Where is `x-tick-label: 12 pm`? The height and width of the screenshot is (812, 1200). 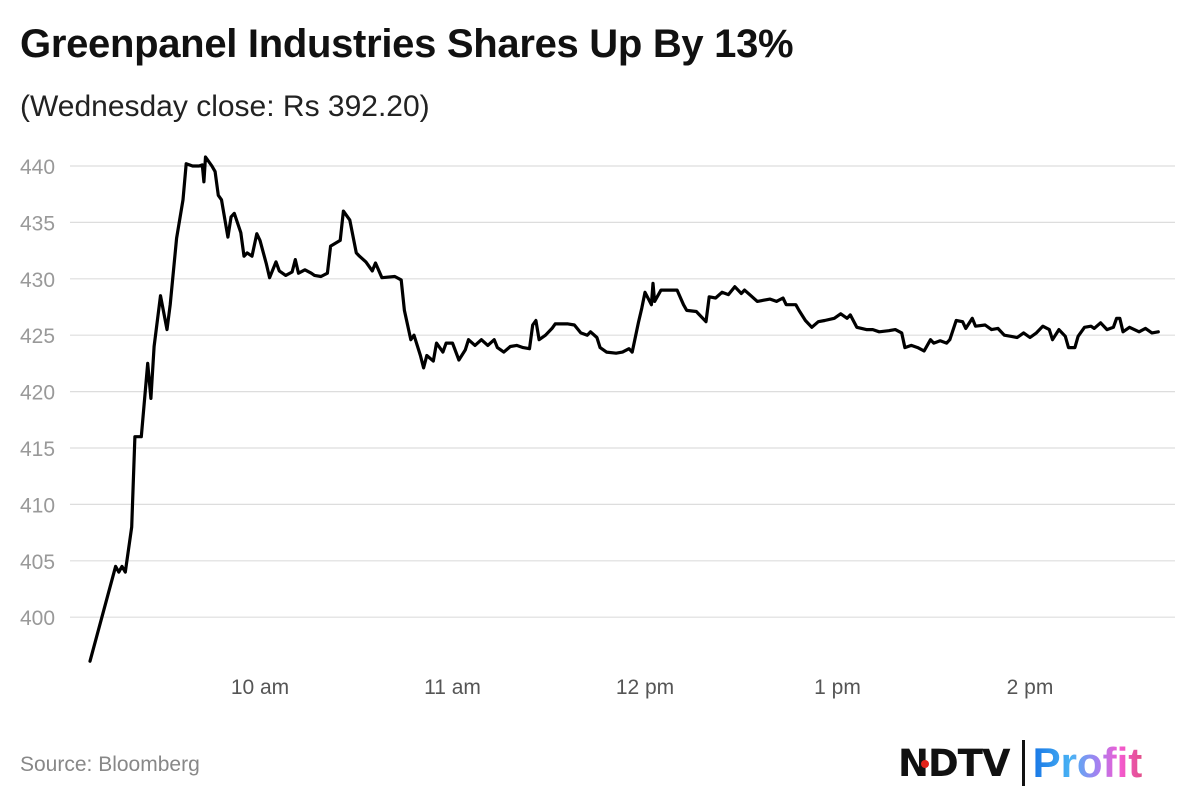
x-tick-label: 12 pm is located at coordinates (645, 687).